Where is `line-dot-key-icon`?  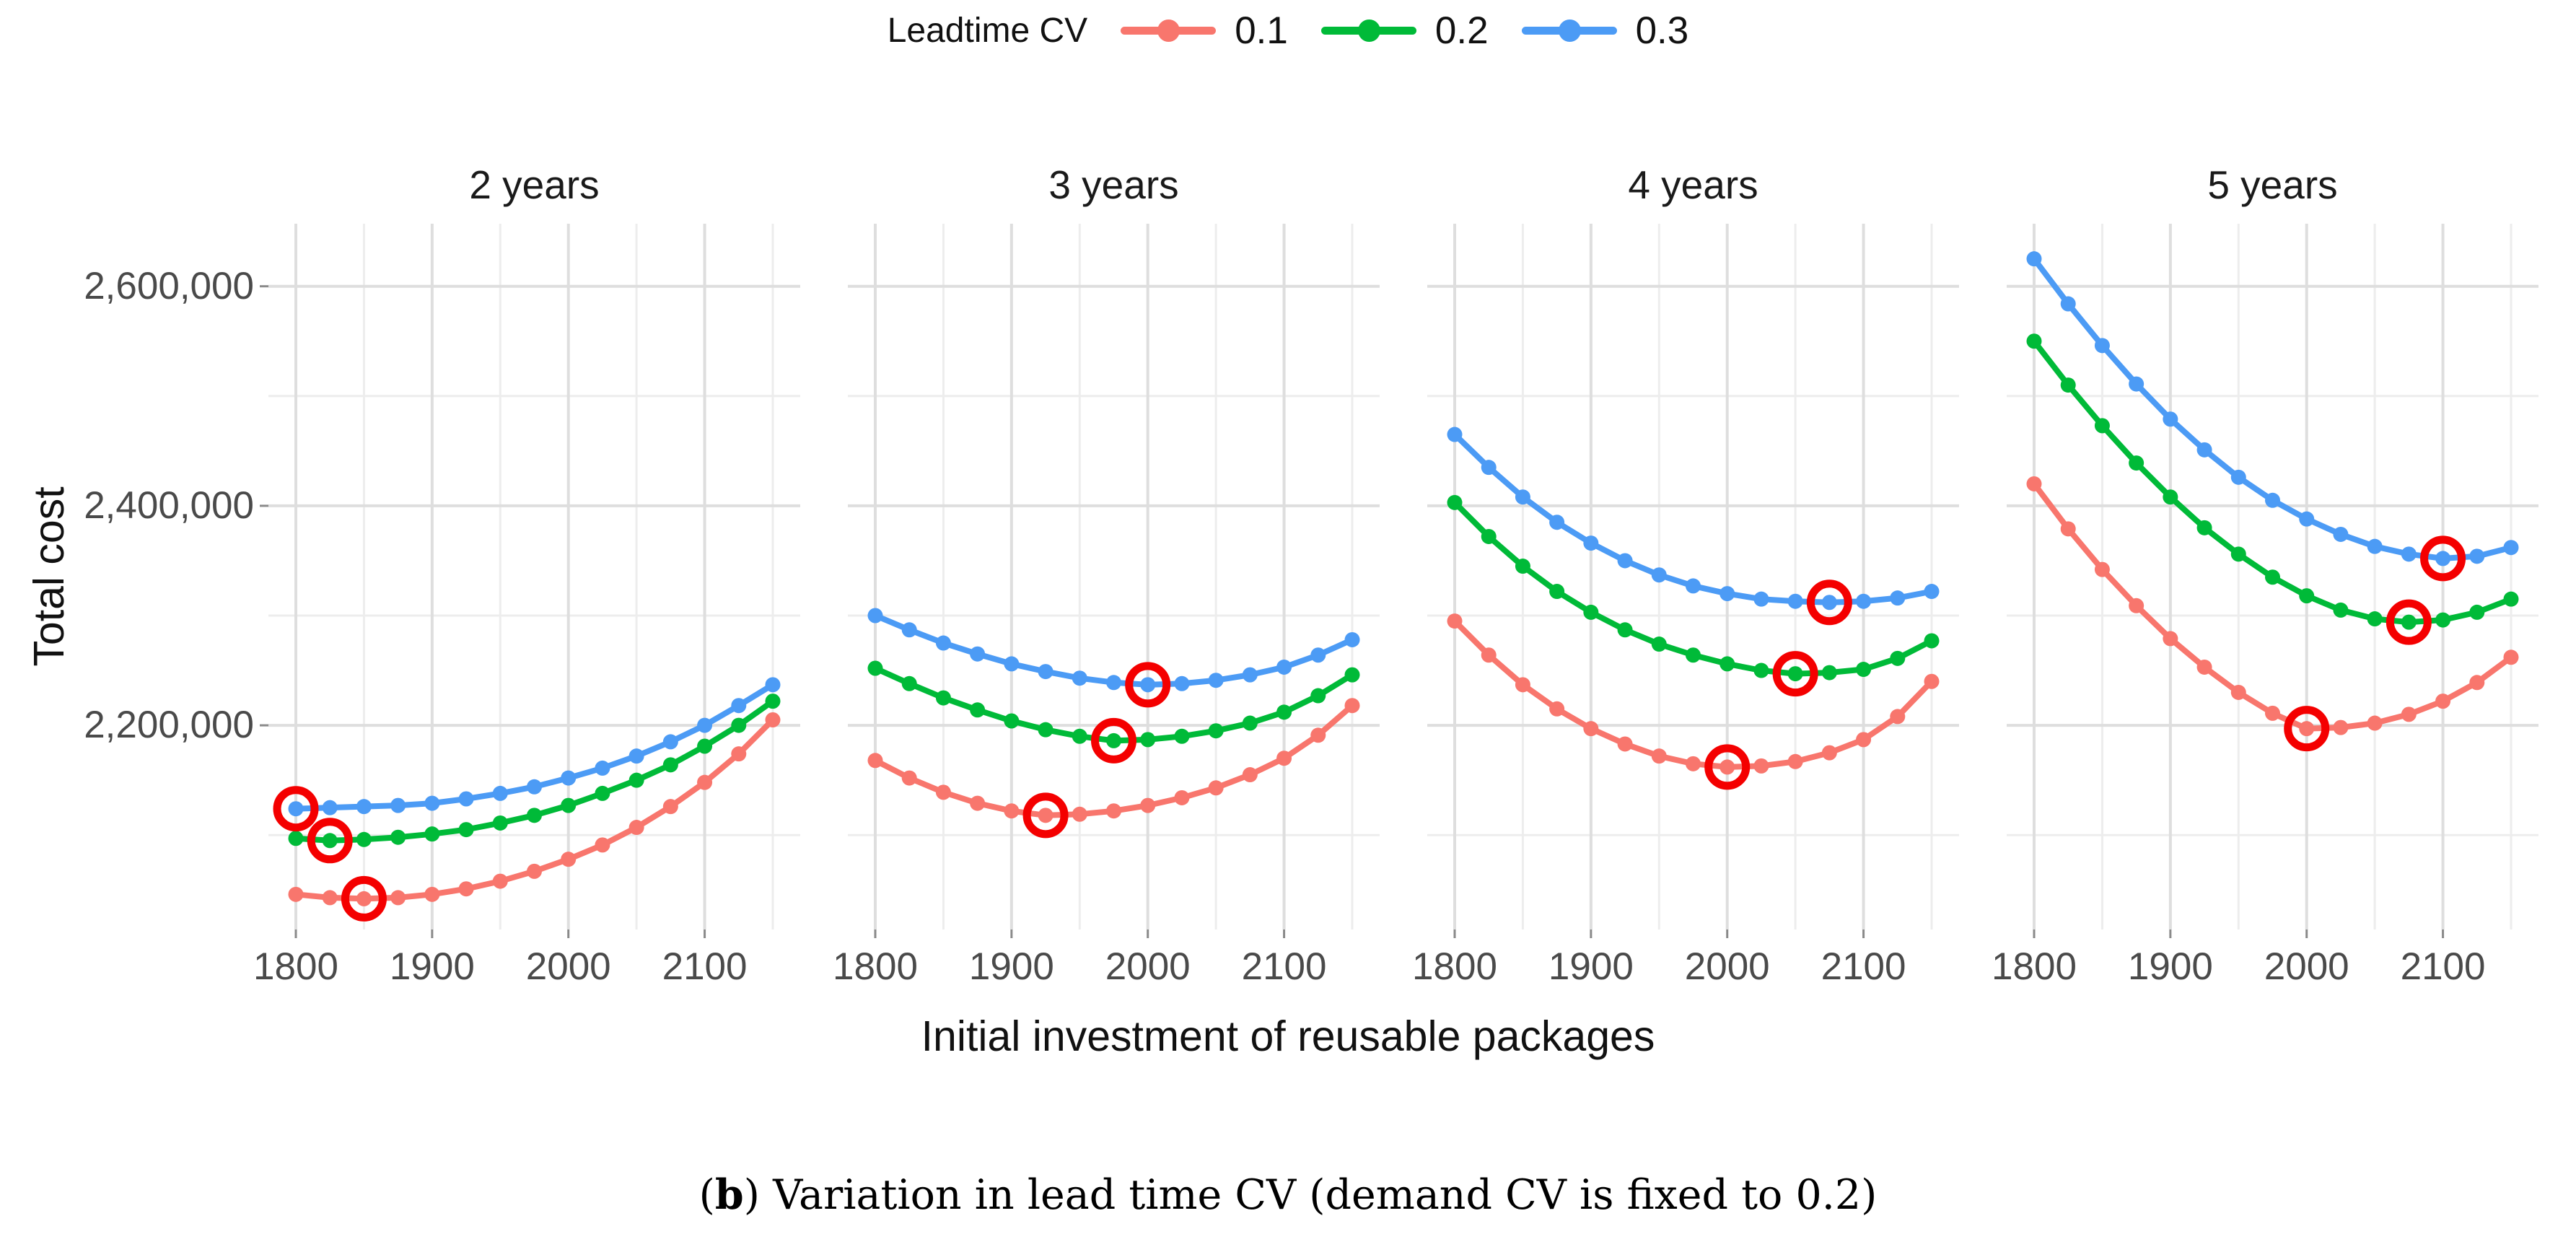
line-dot-key-icon is located at coordinates (1368, 30).